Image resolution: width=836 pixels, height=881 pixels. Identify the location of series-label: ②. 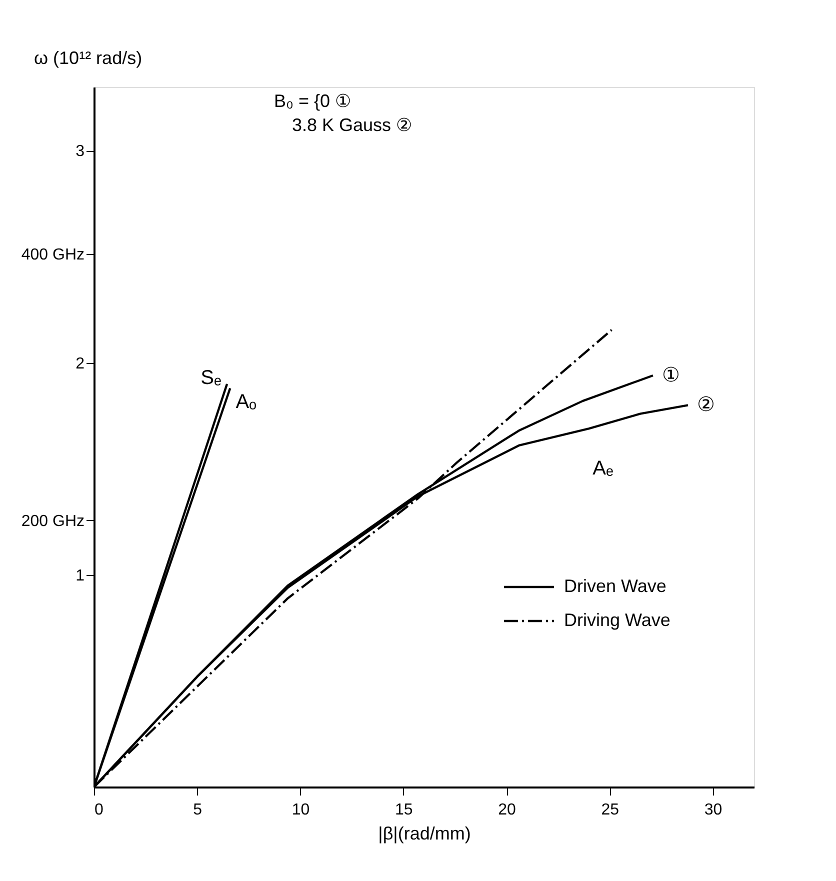
(706, 405).